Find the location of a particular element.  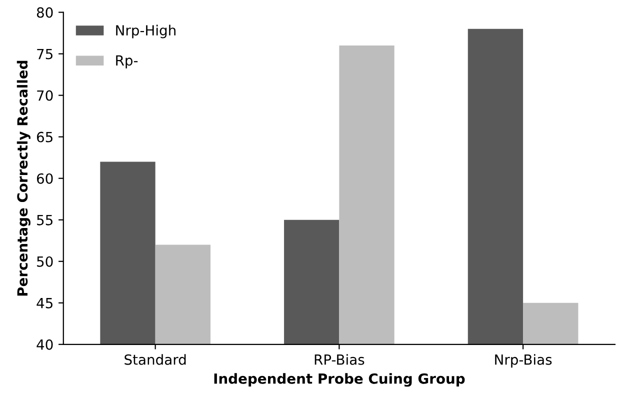

y-tick-label: 40 is located at coordinates (44, 344).